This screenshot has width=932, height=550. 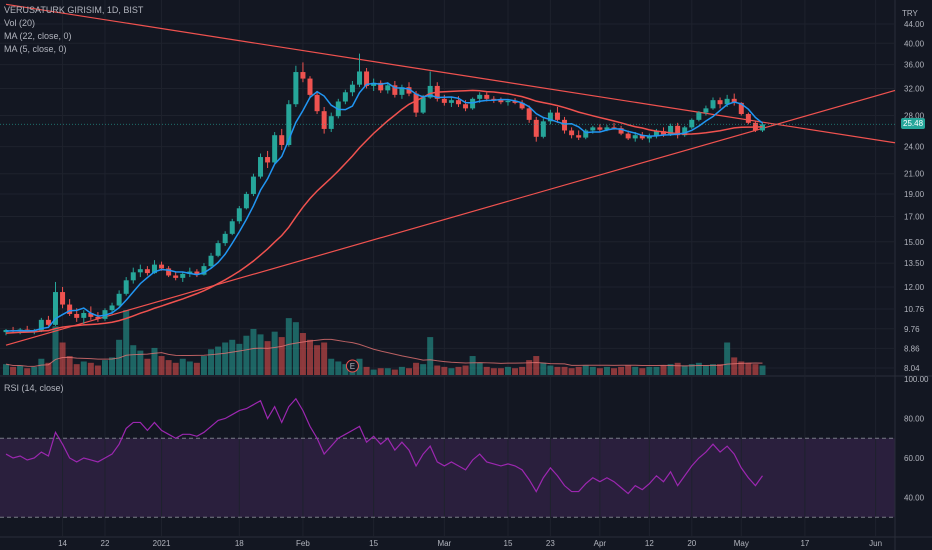 What do you see at coordinates (914, 458) in the screenshot?
I see `rsi-tick-label: 60.00` at bounding box center [914, 458].